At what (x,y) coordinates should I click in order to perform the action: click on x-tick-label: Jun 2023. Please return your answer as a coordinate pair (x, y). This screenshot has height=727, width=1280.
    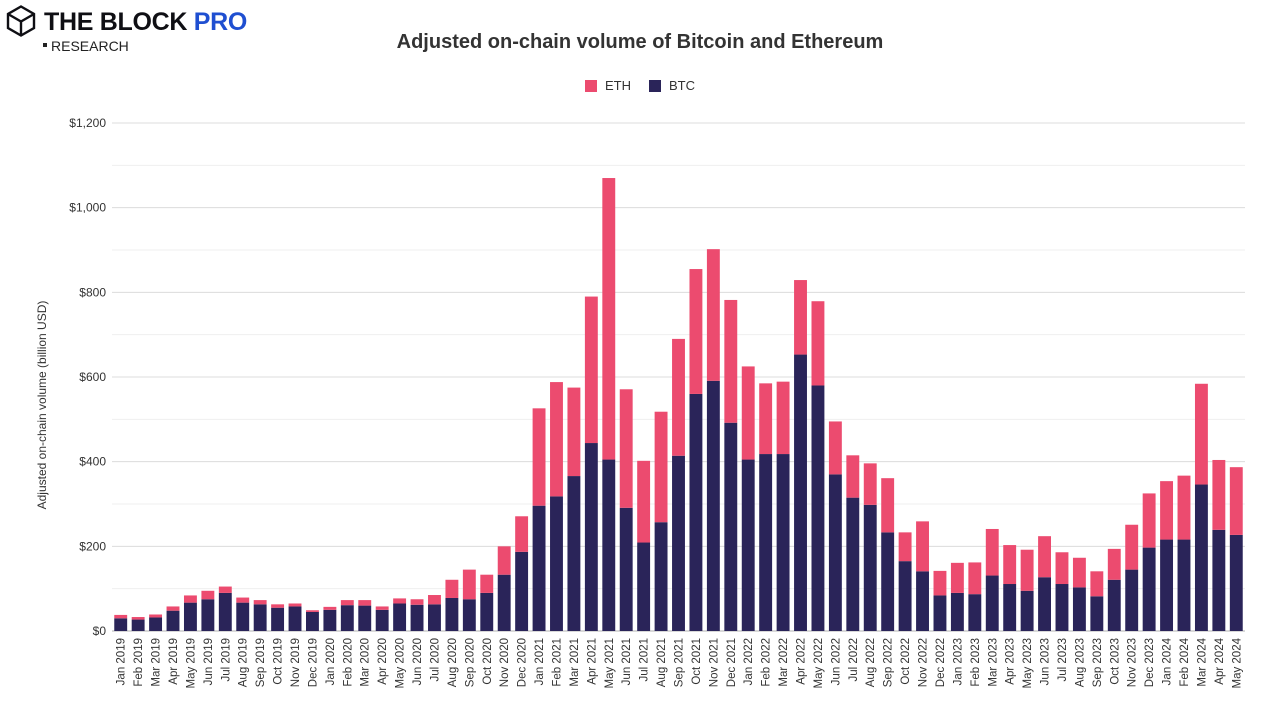
    Looking at the image, I should click on (1046, 661).